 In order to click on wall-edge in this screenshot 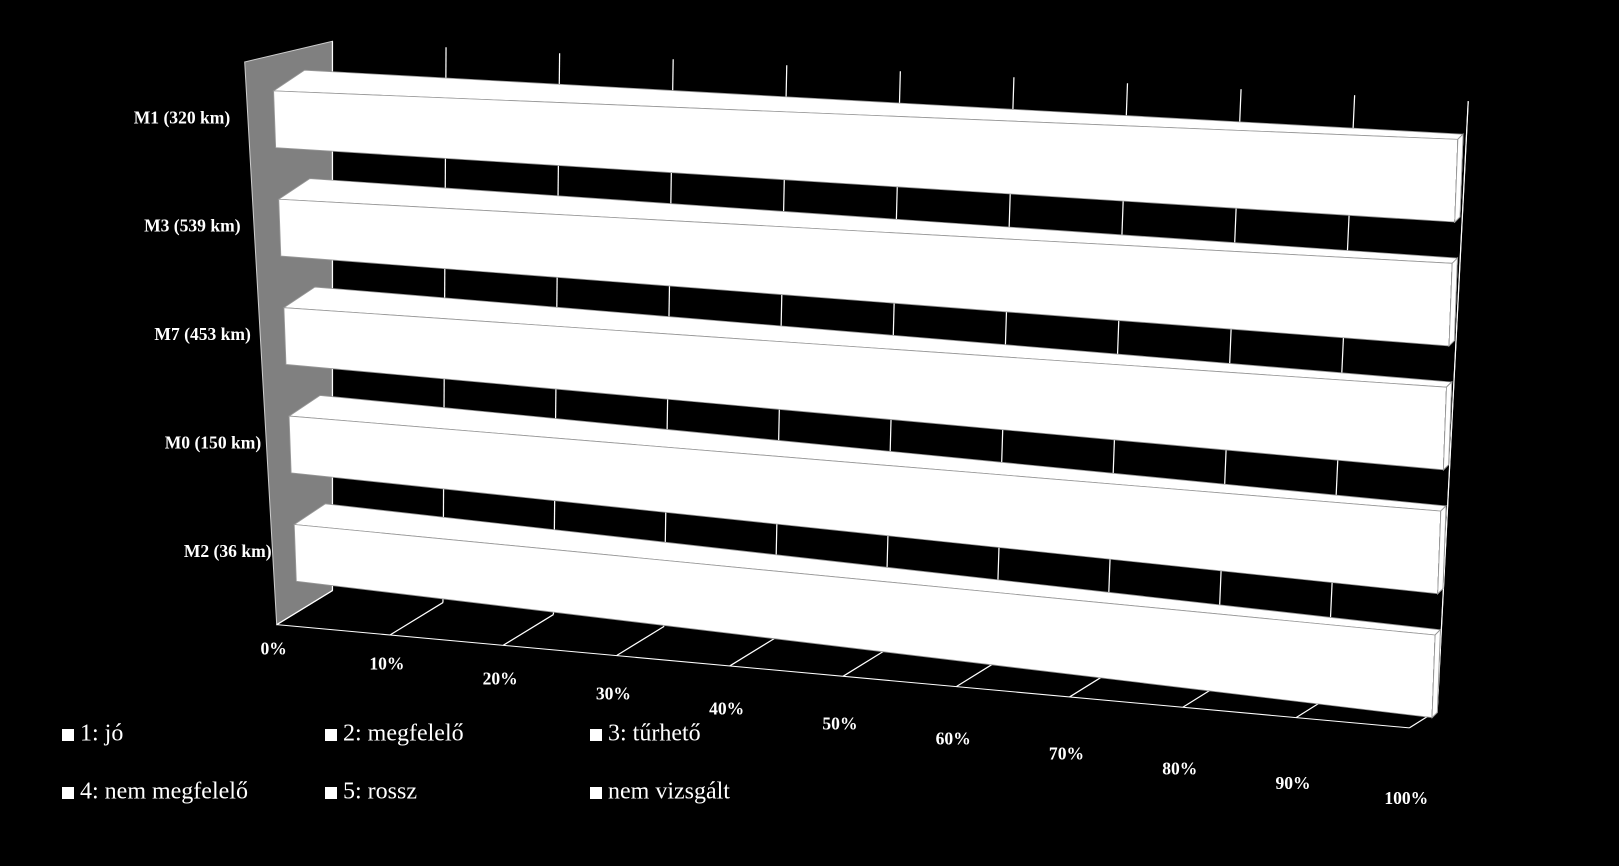, I will do `click(1452, 406)`.